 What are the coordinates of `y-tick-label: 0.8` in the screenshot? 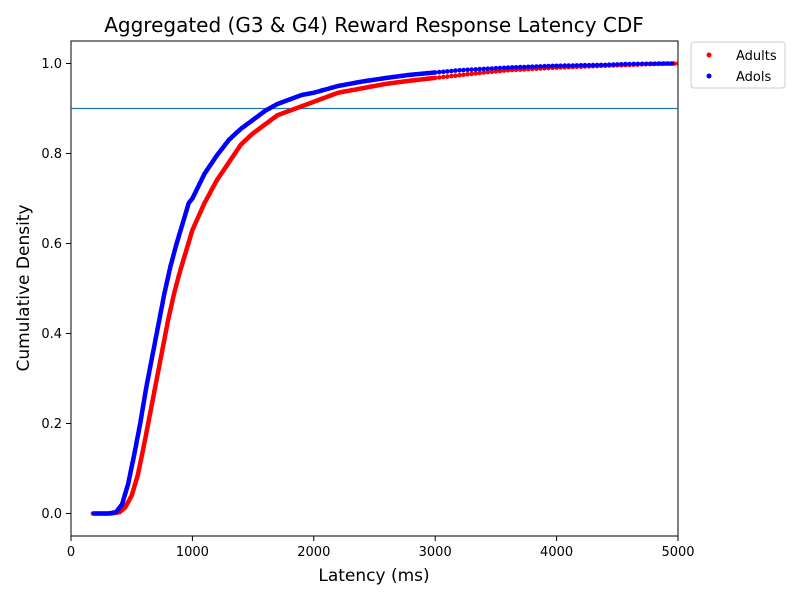 It's located at (51, 154).